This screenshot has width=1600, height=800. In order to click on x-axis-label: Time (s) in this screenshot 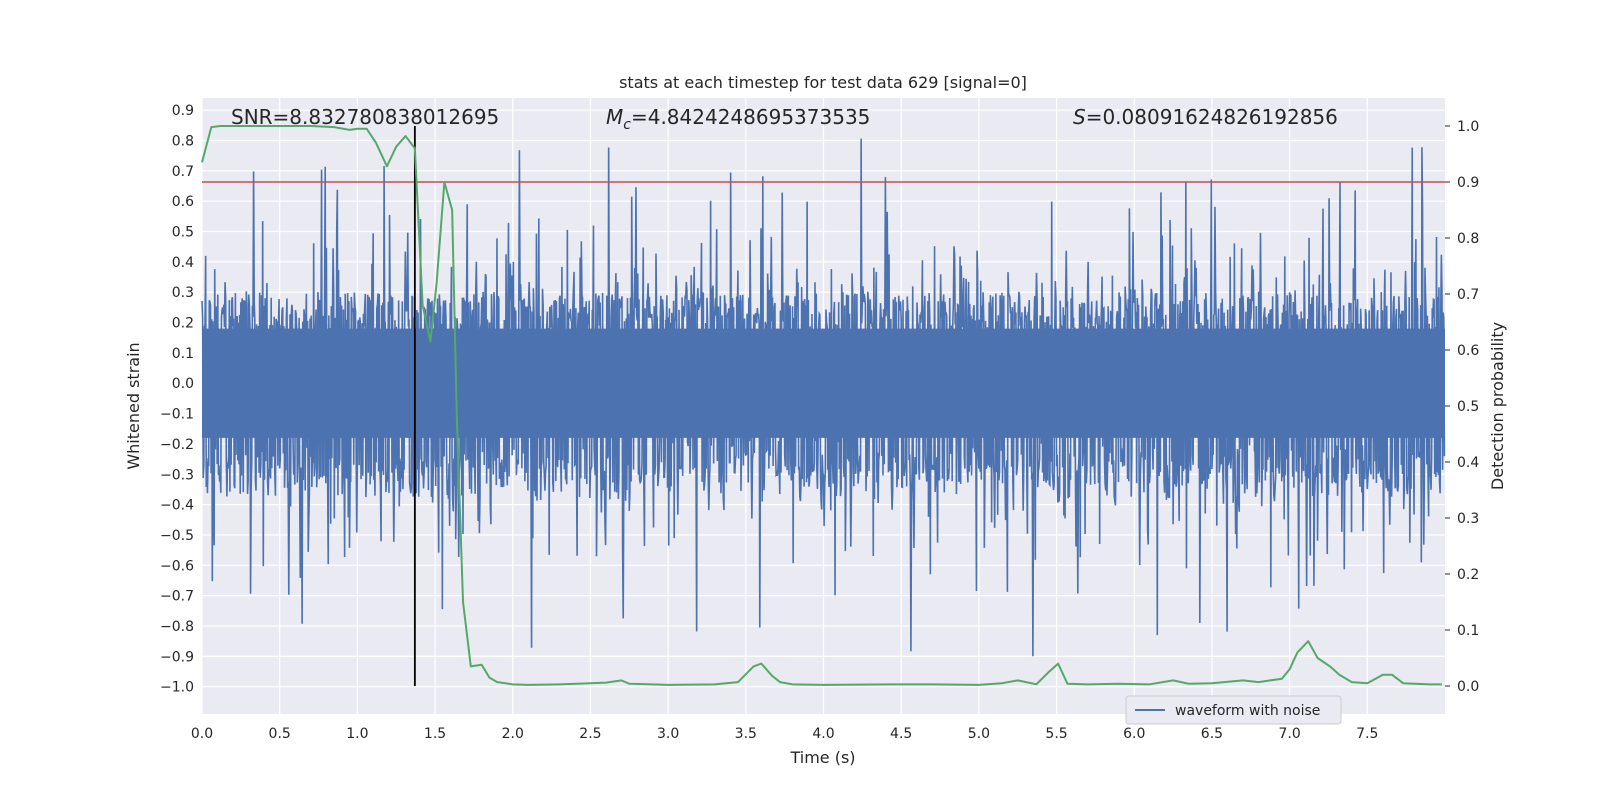, I will do `click(822, 757)`.